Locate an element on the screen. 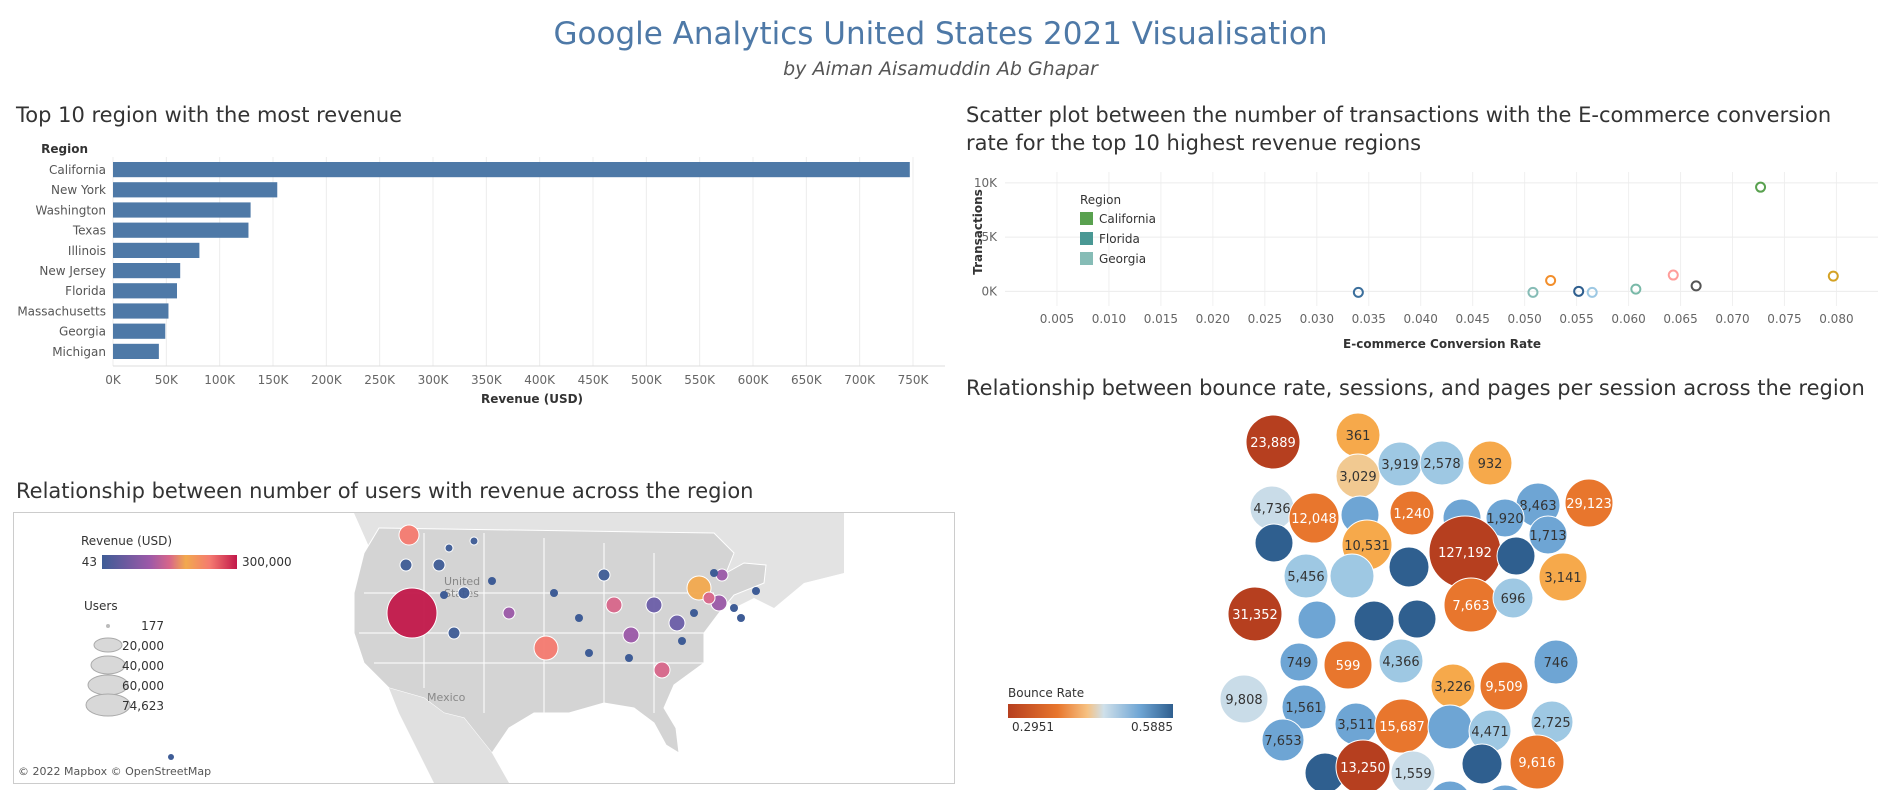 Image resolution: width=1881 pixels, height=790 pixels. bar-georgia is located at coordinates (139, 331).